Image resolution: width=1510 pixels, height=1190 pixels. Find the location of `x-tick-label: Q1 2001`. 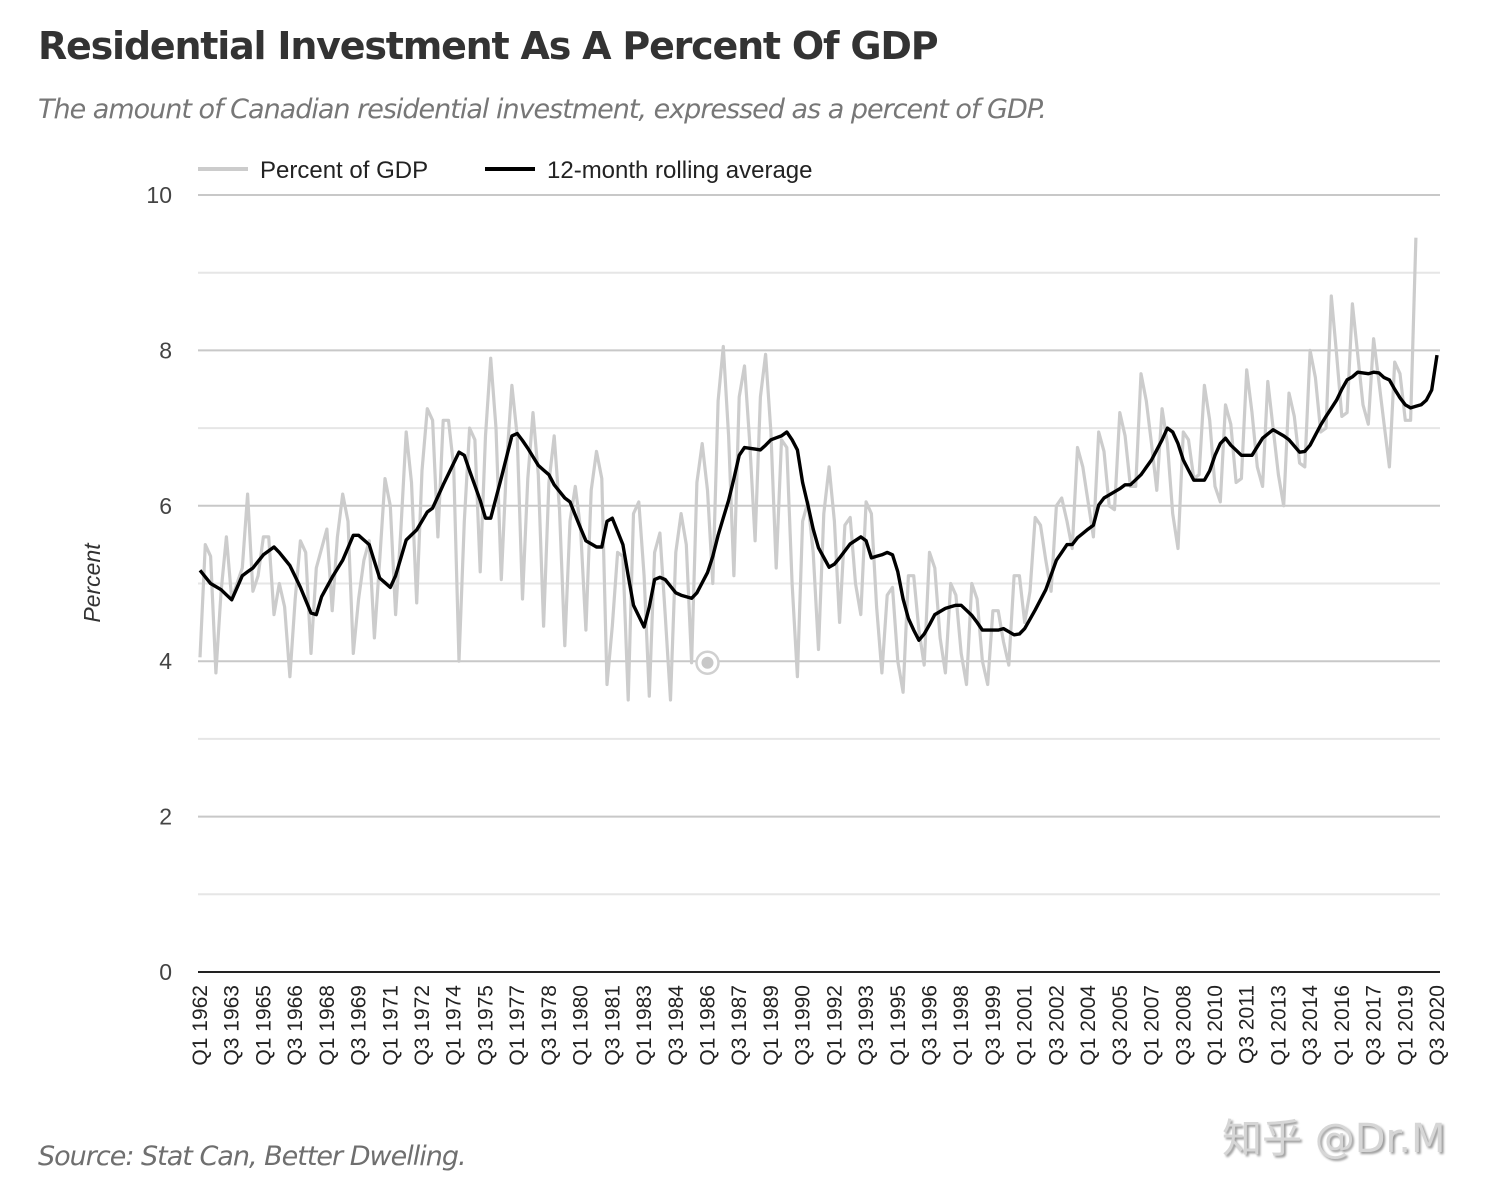

x-tick-label: Q1 2001 is located at coordinates (1025, 1025).